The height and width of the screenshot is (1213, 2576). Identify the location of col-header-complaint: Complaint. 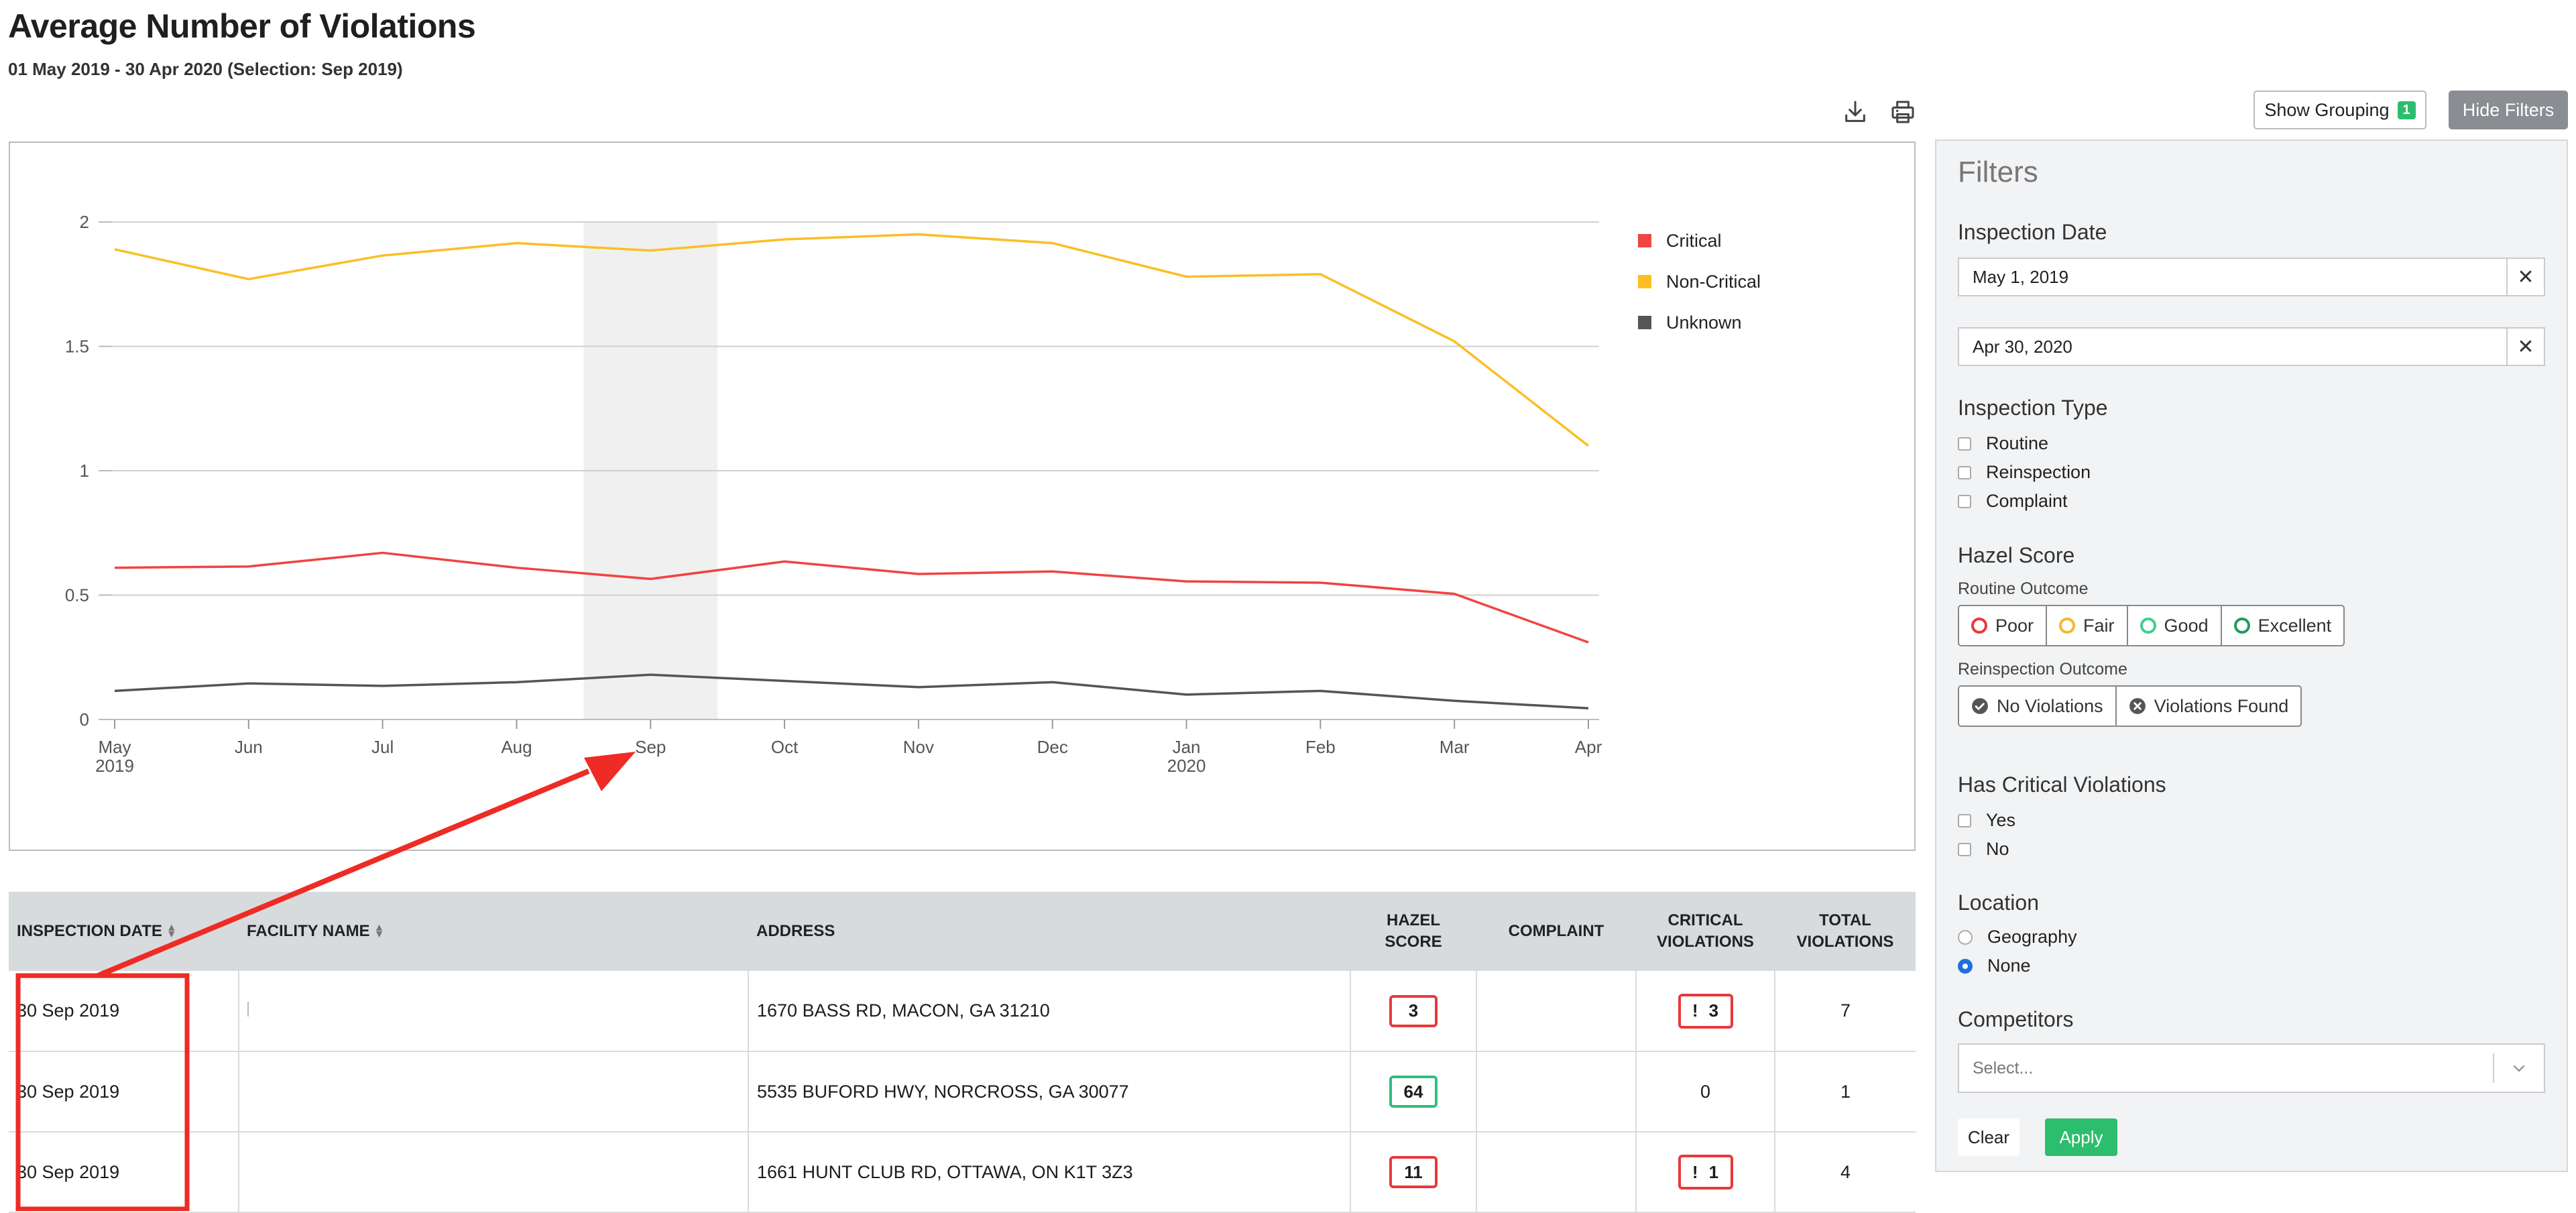
(1556, 930).